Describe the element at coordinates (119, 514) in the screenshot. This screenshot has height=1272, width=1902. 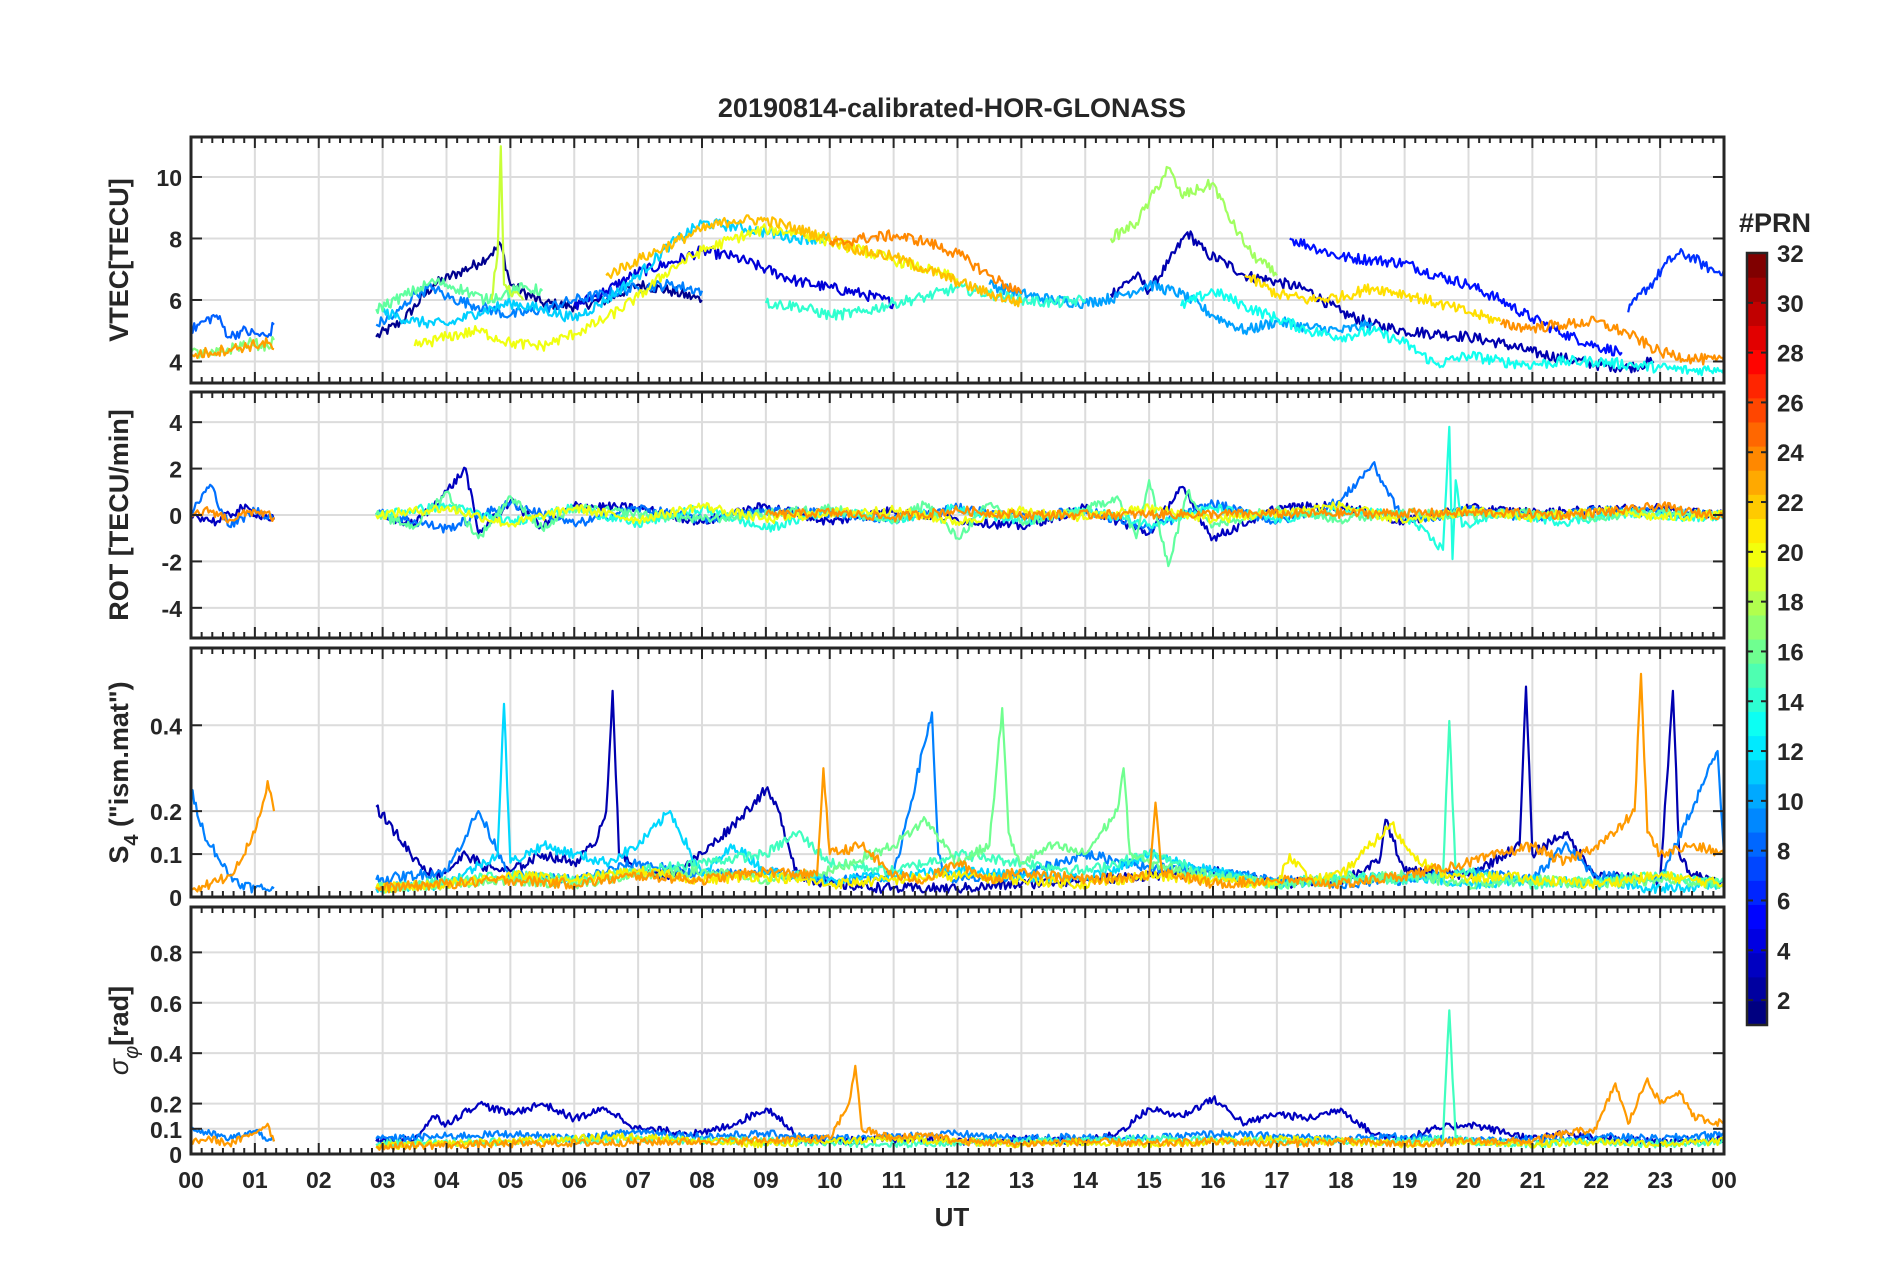
I see `y-axis-label-rot: ROT [TECU/min]` at that location.